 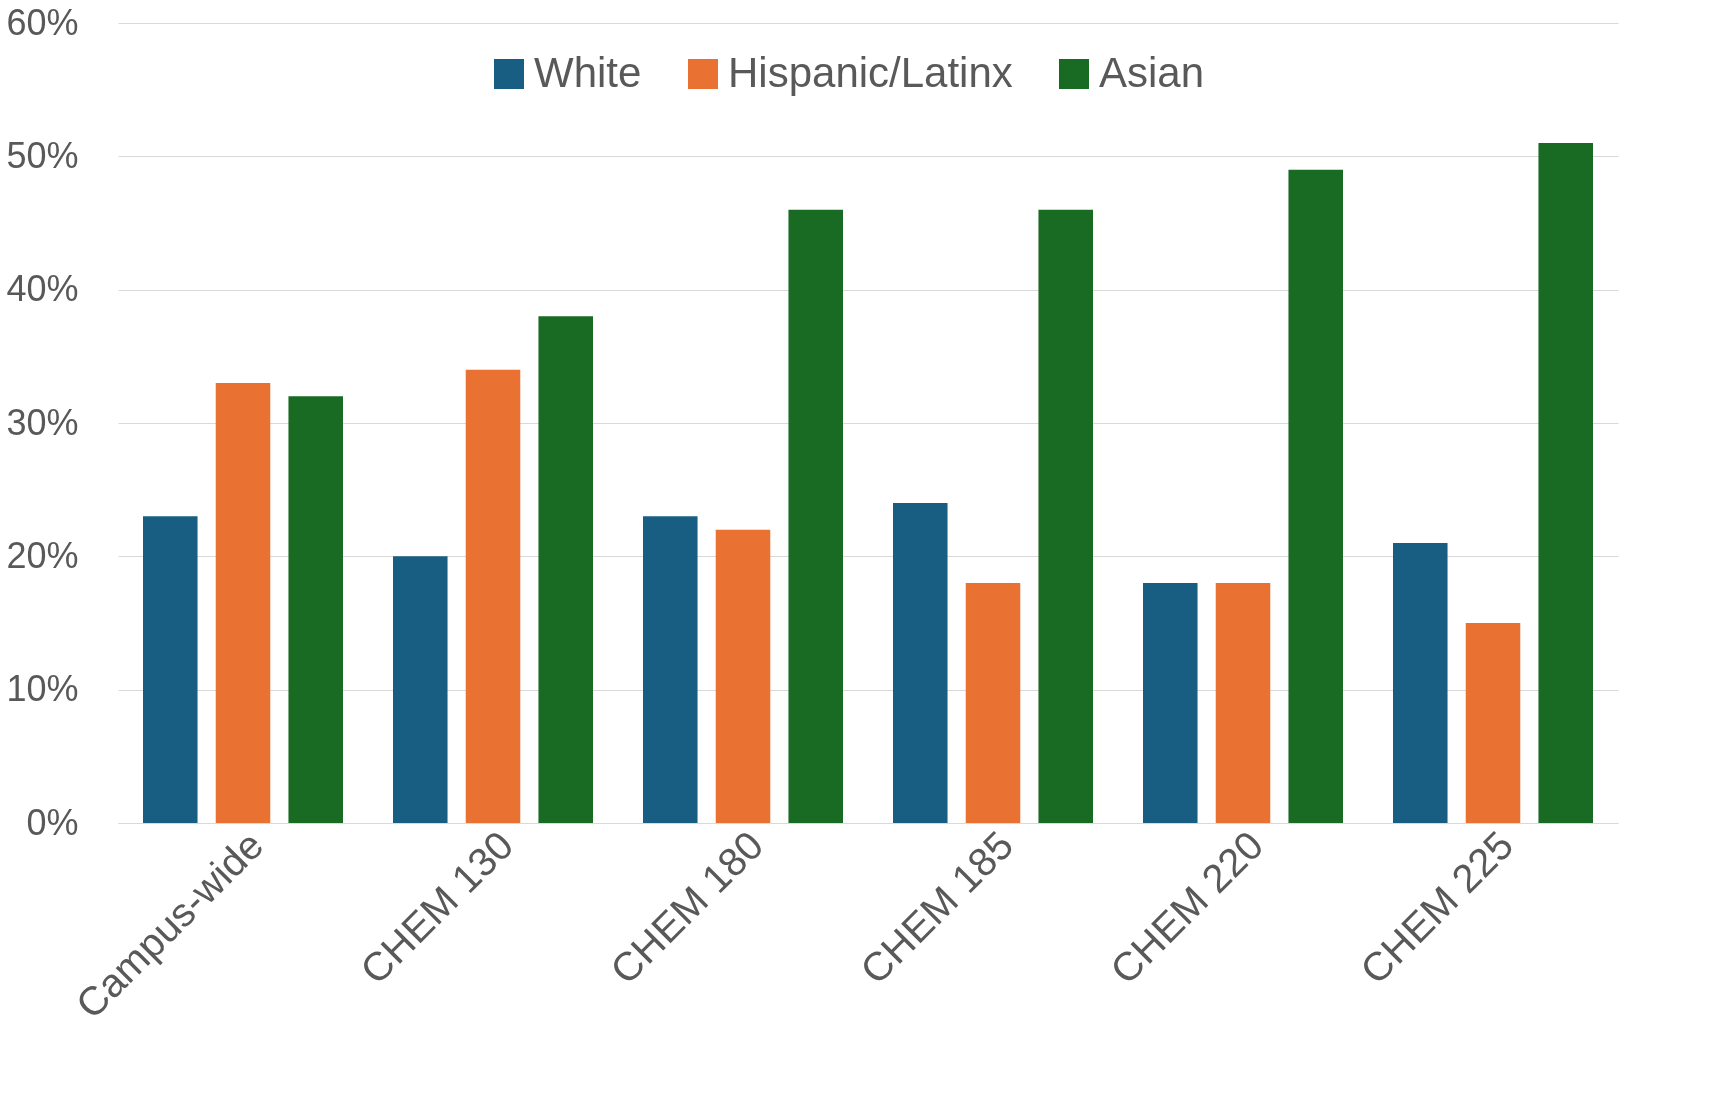 What do you see at coordinates (42, 555) in the screenshot?
I see `y-tick-label: 20%` at bounding box center [42, 555].